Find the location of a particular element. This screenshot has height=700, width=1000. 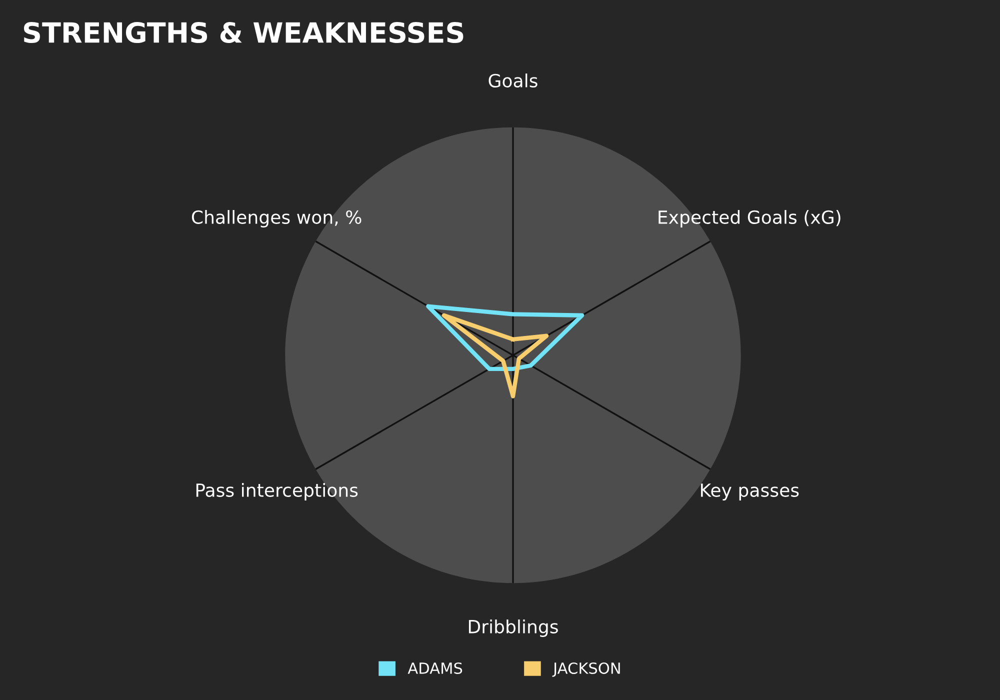

spoke-label: Dribblings is located at coordinates (513, 628).